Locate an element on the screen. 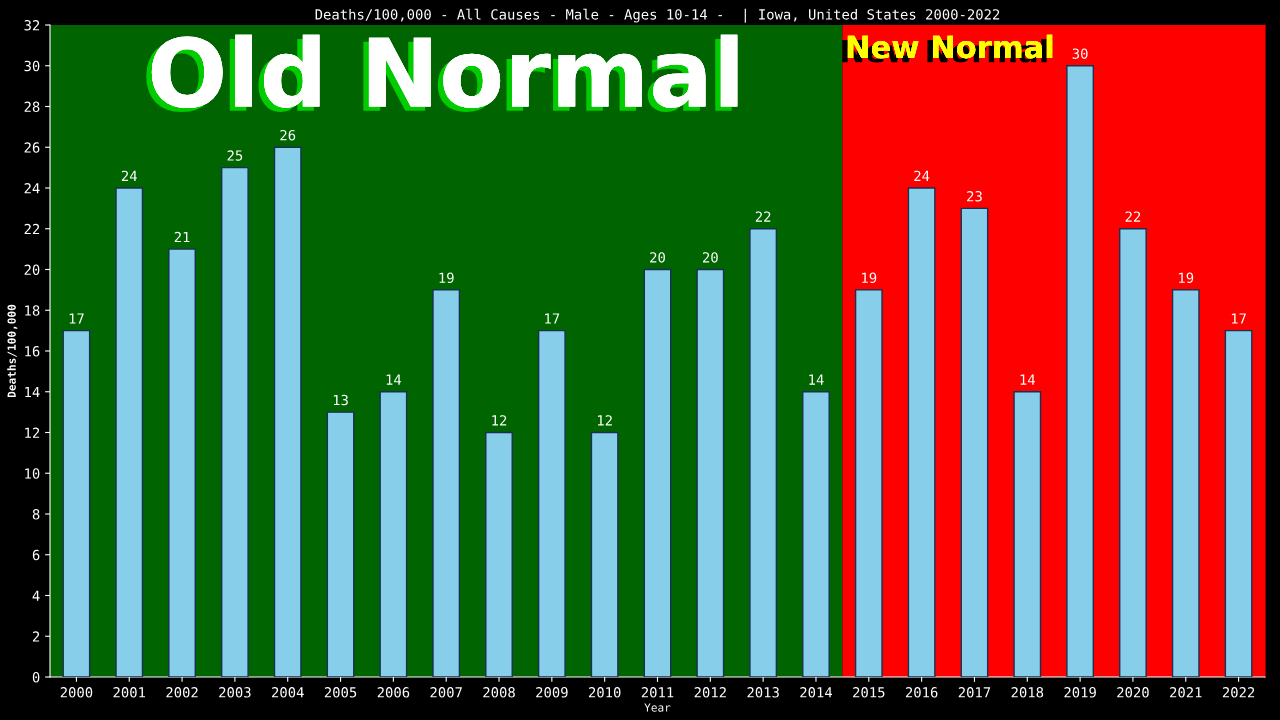  x-tick-label: 2005 is located at coordinates (340, 692).